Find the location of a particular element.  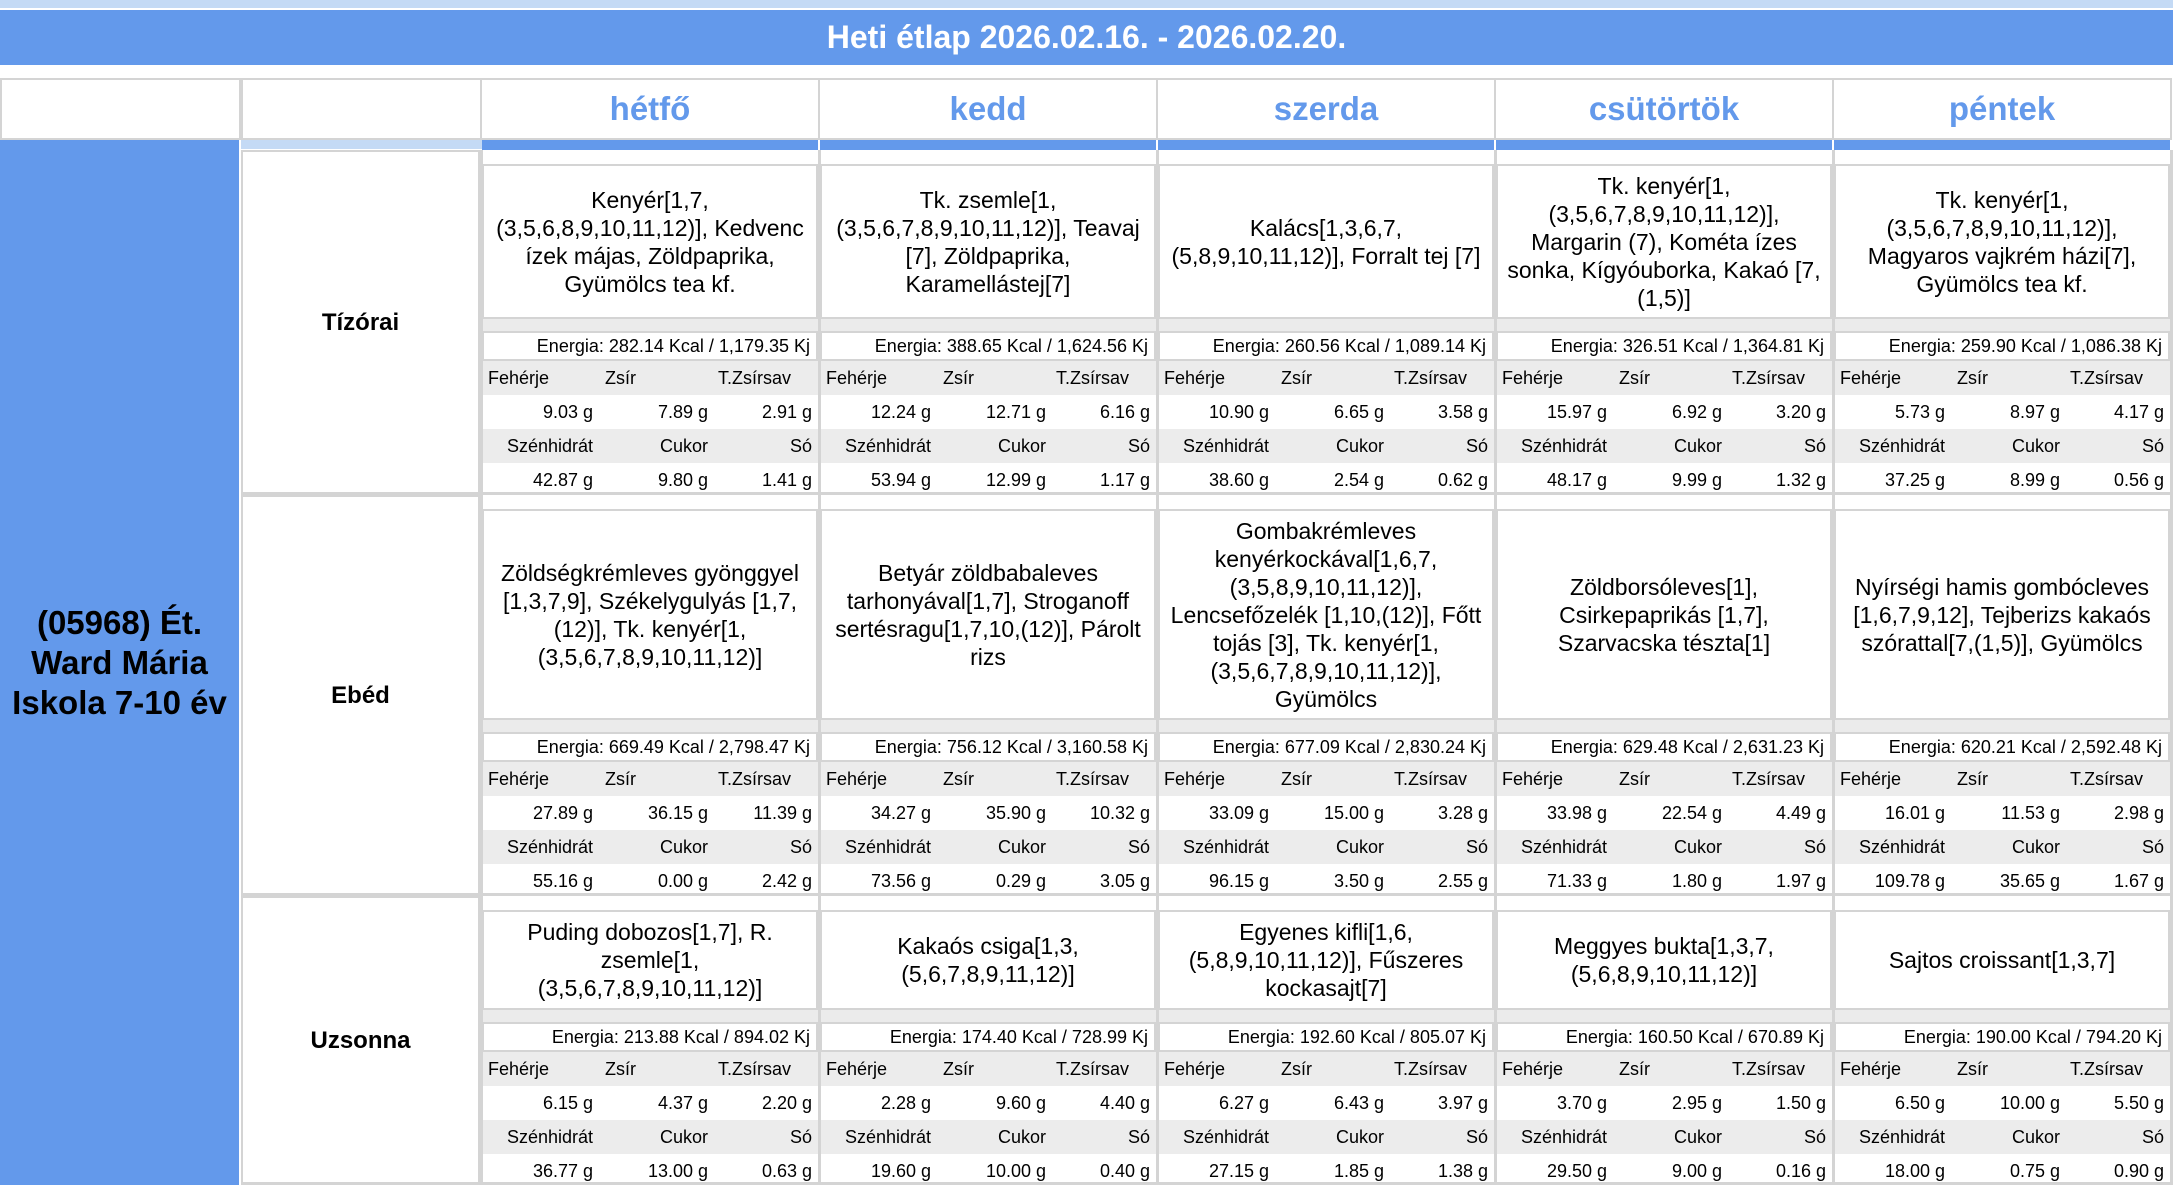

energy-value: Energia: 756.12 Kcal / 3,160.58 Kj is located at coordinates (988, 747).